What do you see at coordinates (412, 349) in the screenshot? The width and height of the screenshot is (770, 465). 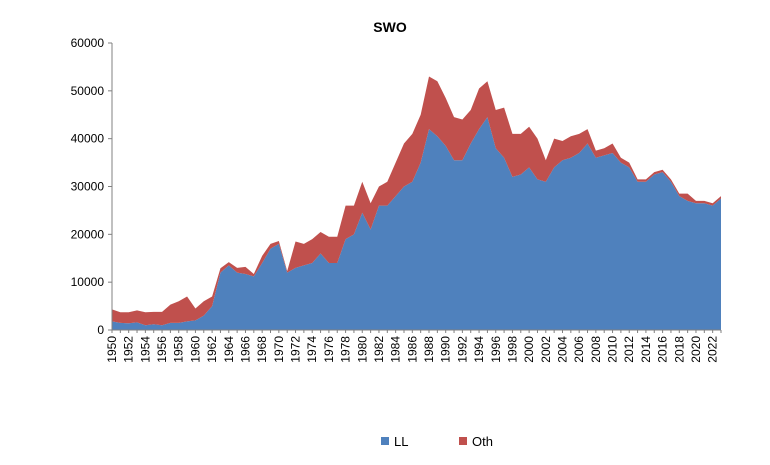 I see `x-tick-label: 1986` at bounding box center [412, 349].